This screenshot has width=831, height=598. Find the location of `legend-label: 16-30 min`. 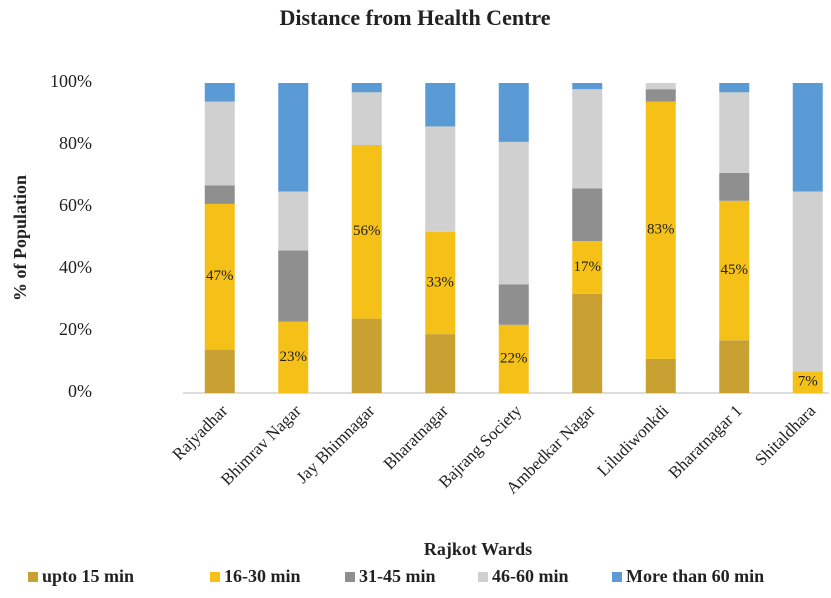

legend-label: 16-30 min is located at coordinates (262, 576).